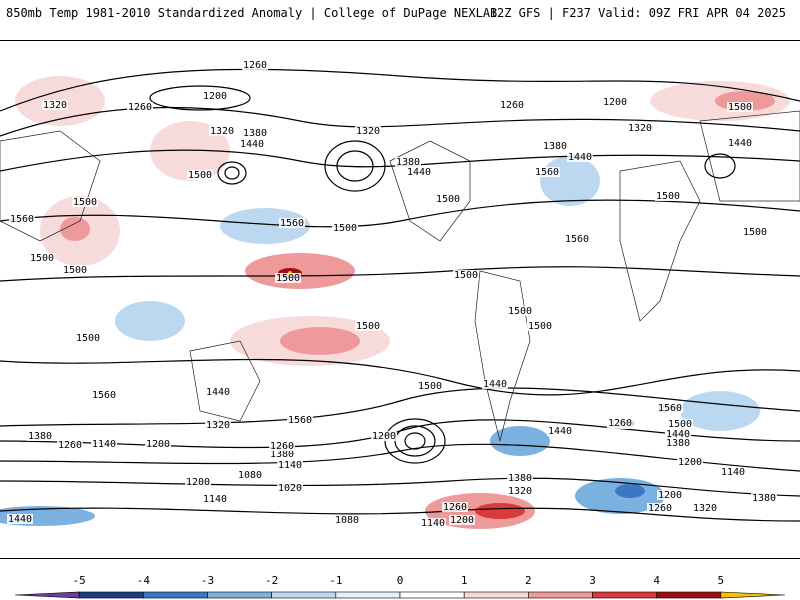 The width and height of the screenshot is (800, 600). Describe the element at coordinates (399, 580) in the screenshot. I see `legend-tick-labels: -5 -4 -3 -2 -1 0 1 2 3 4 5` at that location.